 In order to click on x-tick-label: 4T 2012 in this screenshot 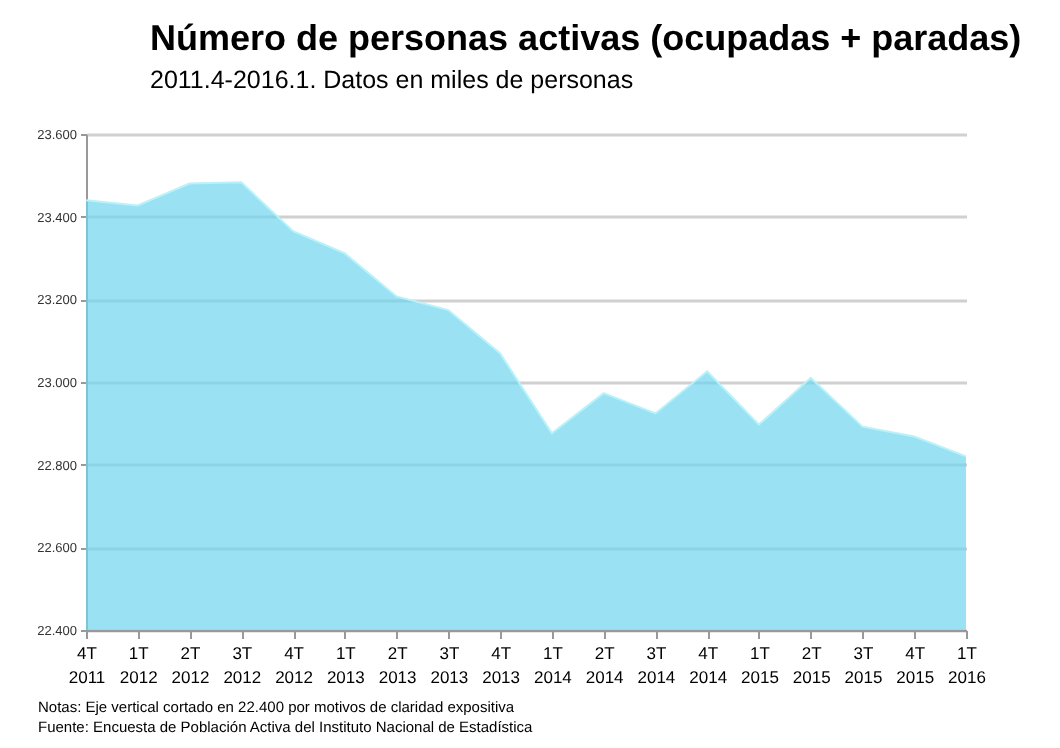, I will do `click(294, 665)`.